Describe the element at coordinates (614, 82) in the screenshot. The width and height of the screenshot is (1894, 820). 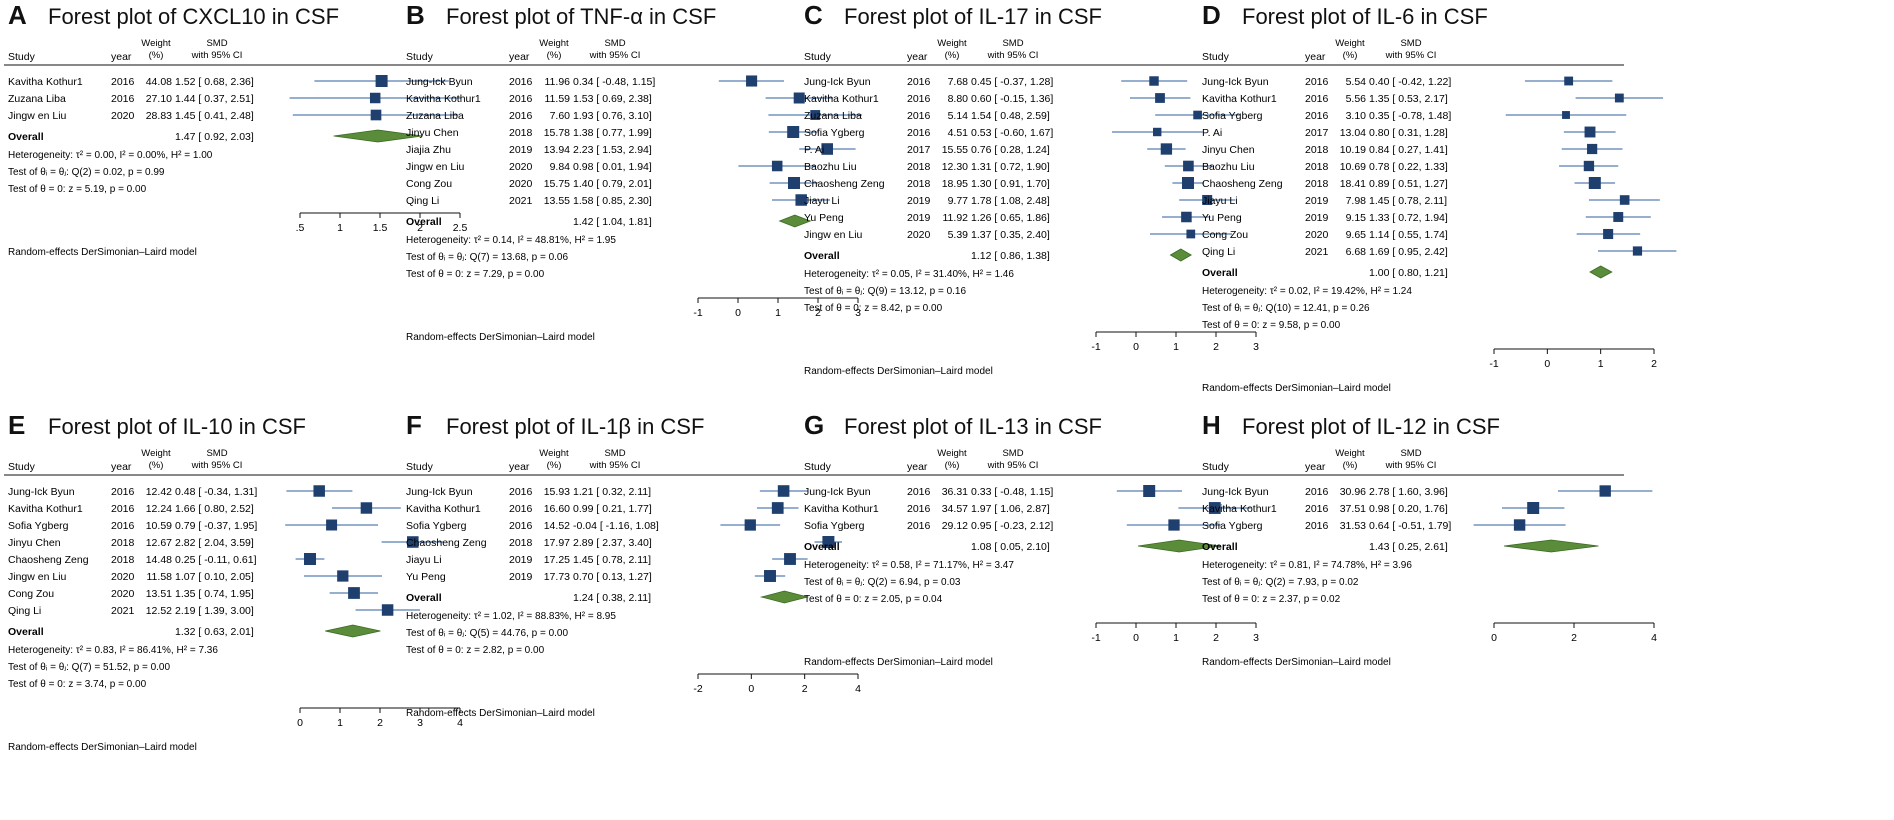
I see `study-smd-ci: 0.34 [ -0.48, 1.15]` at that location.